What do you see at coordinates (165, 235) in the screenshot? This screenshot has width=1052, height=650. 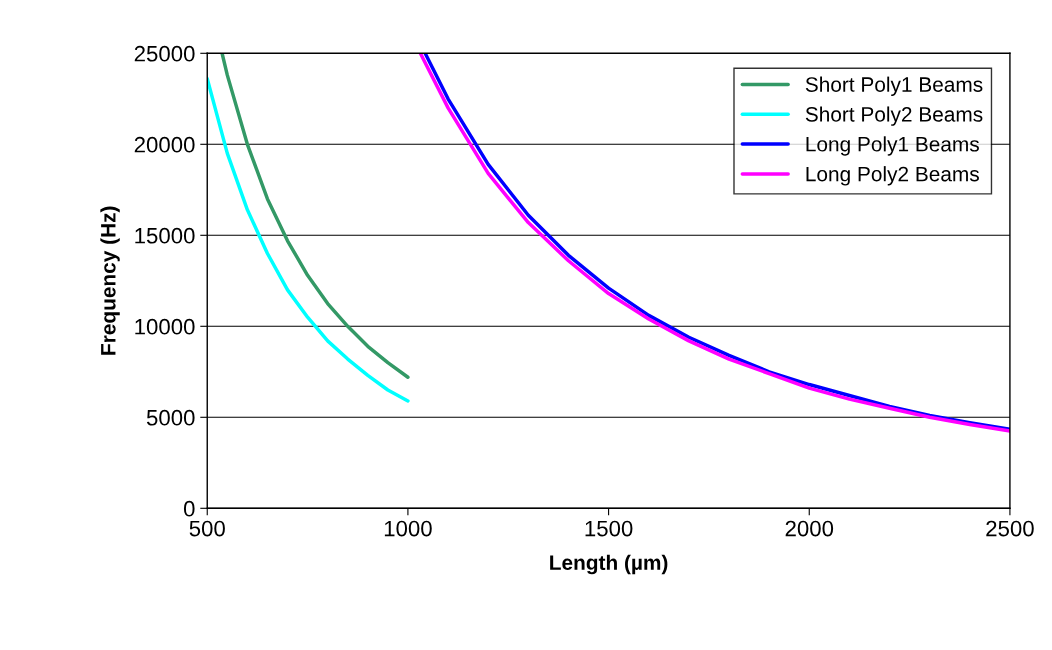 I see `y-tick-label: 15000` at bounding box center [165, 235].